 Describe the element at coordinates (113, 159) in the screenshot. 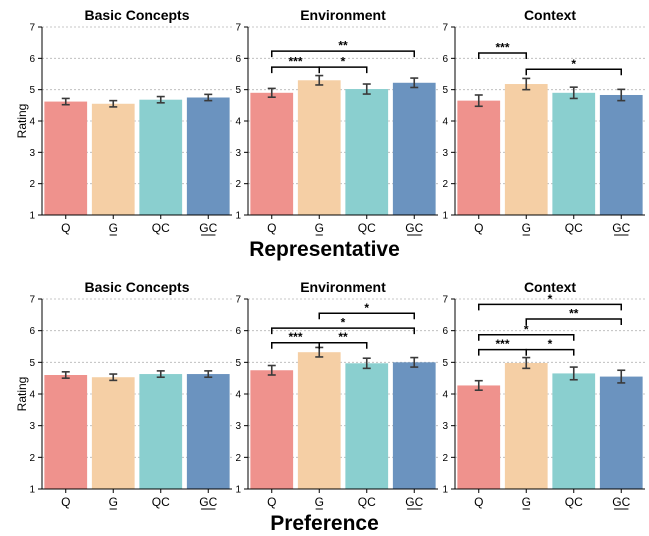

I see `p1-representative-basic-concepts-bar-g` at that location.